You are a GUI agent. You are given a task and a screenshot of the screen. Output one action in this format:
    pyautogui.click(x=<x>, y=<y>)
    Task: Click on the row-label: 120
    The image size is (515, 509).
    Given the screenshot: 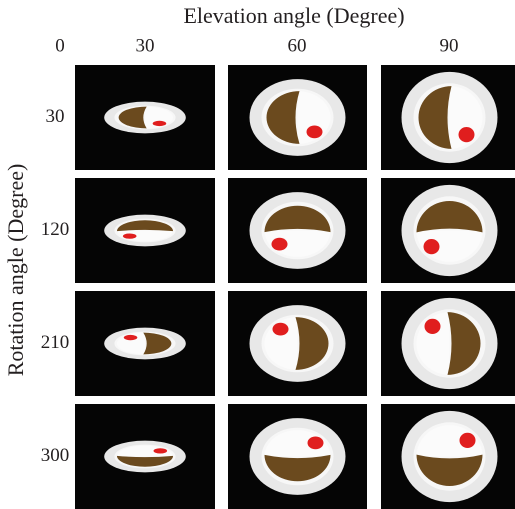 What is the action you would take?
    pyautogui.click(x=55, y=229)
    